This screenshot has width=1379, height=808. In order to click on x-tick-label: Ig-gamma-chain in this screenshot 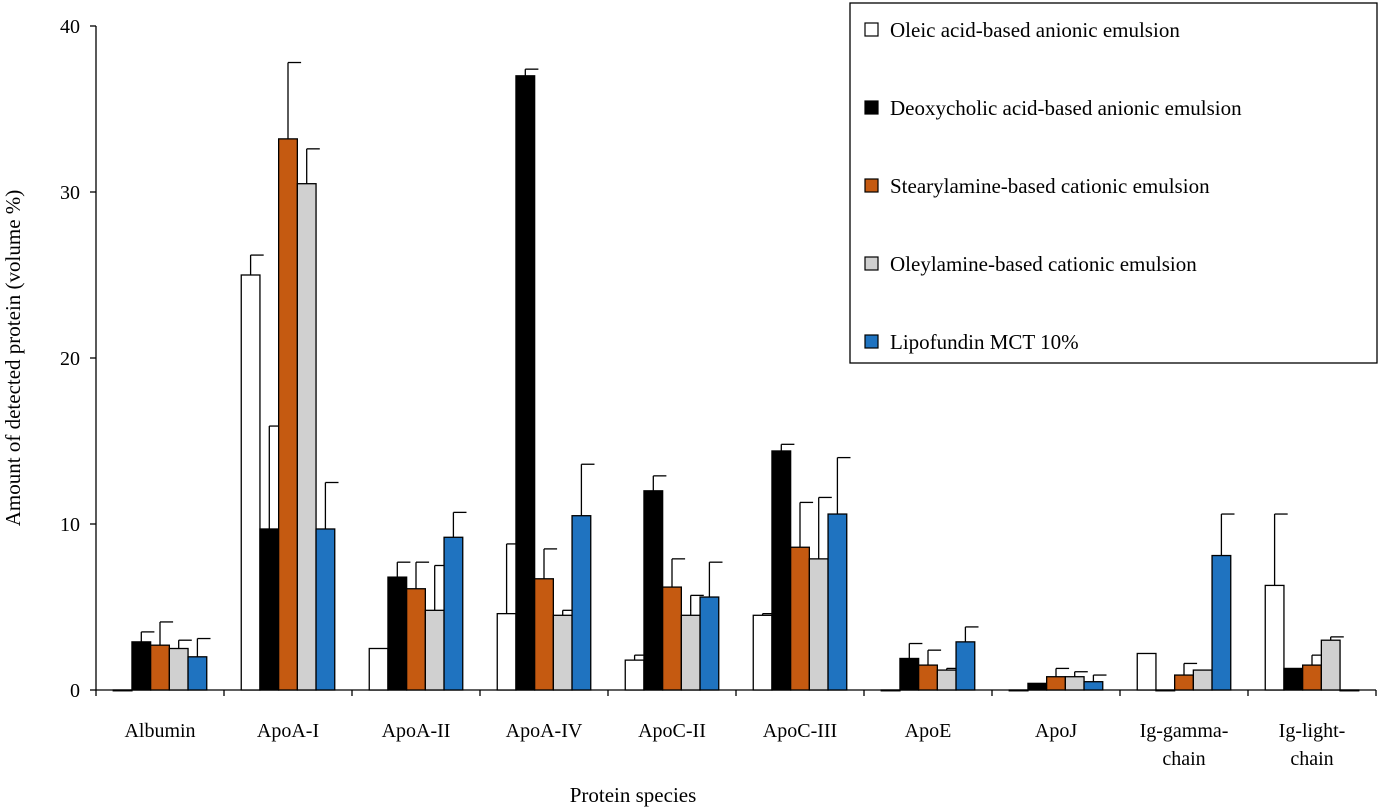, I will do `click(1184, 745)`.